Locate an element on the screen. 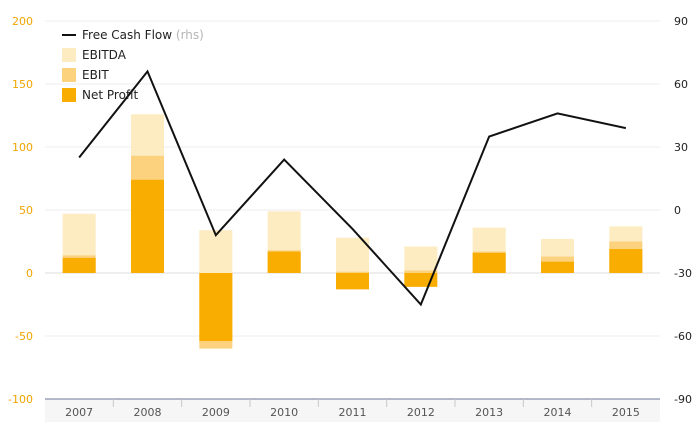 This screenshot has width=700, height=433. y-axis-left-tick: -100 is located at coordinates (20, 399).